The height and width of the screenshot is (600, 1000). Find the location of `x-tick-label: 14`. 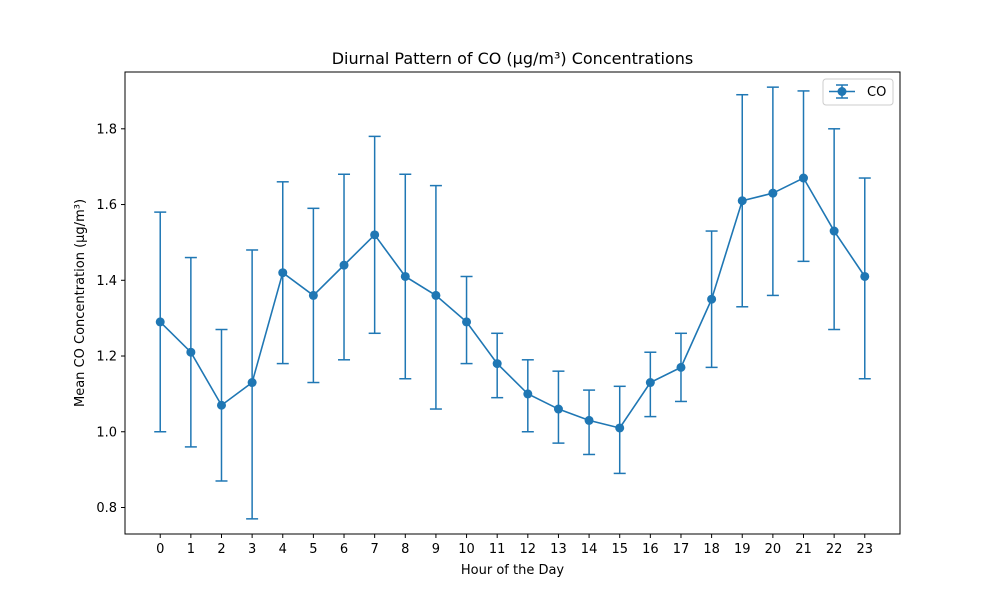

x-tick-label: 14 is located at coordinates (589, 549).